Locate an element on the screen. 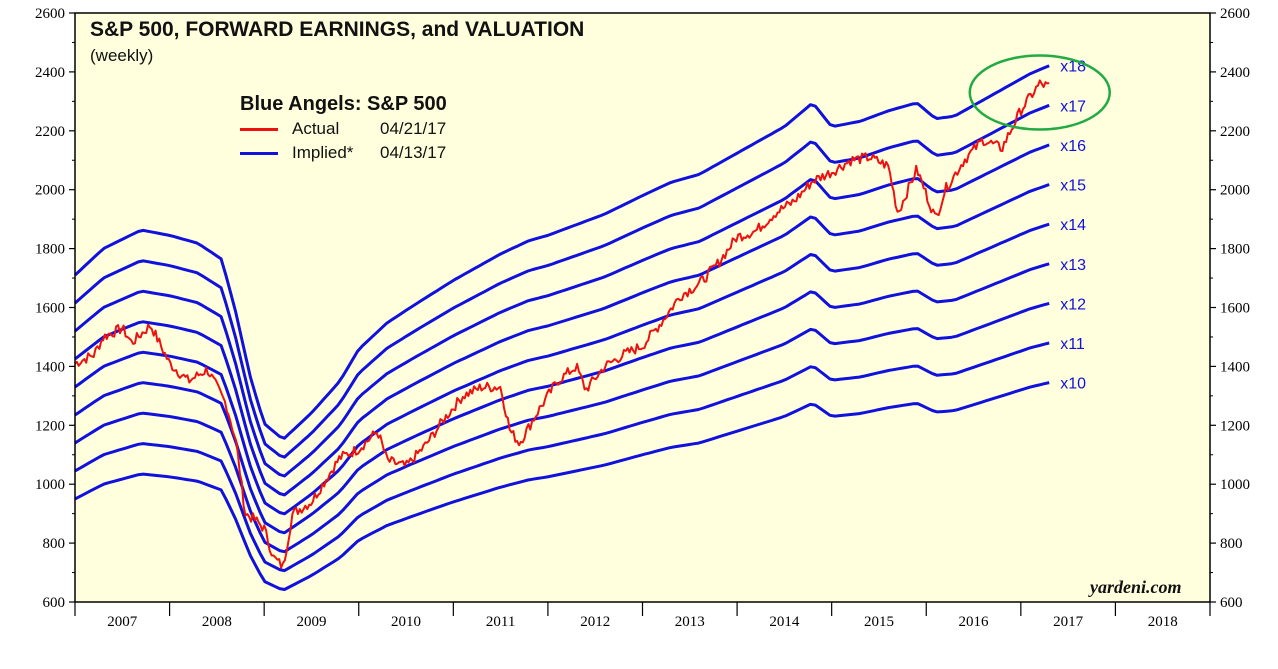 The image size is (1278, 669). legend-row-actual: Actual 04/21/17 is located at coordinates (343, 129).